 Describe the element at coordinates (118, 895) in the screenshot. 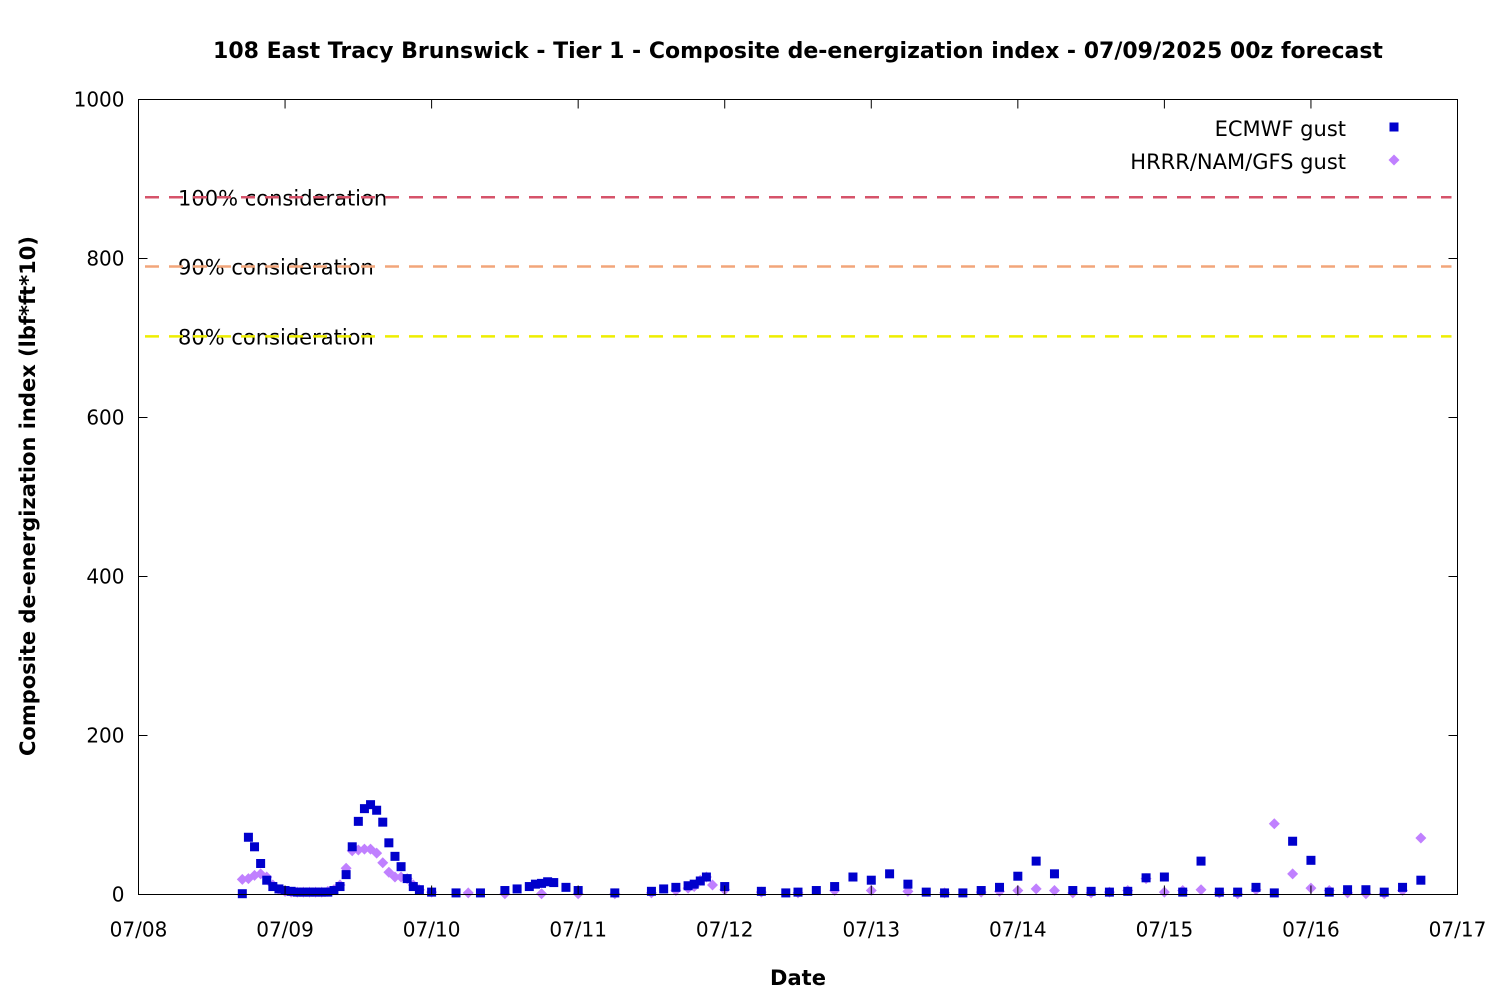

I see `y-tick-label: 0` at that location.